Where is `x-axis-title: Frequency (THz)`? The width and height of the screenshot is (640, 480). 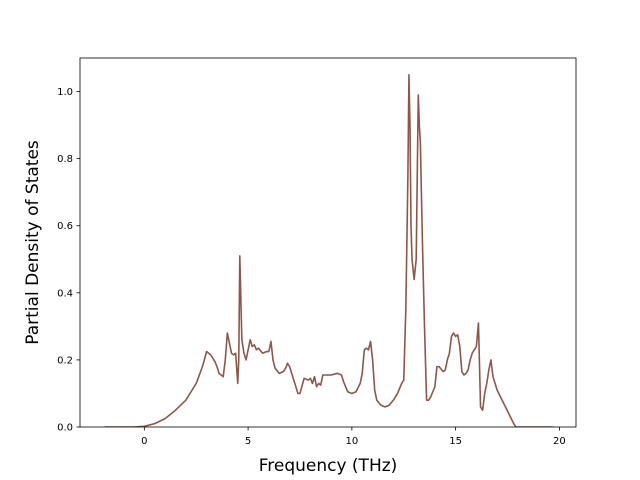 x-axis-title: Frequency (THz) is located at coordinates (328, 466).